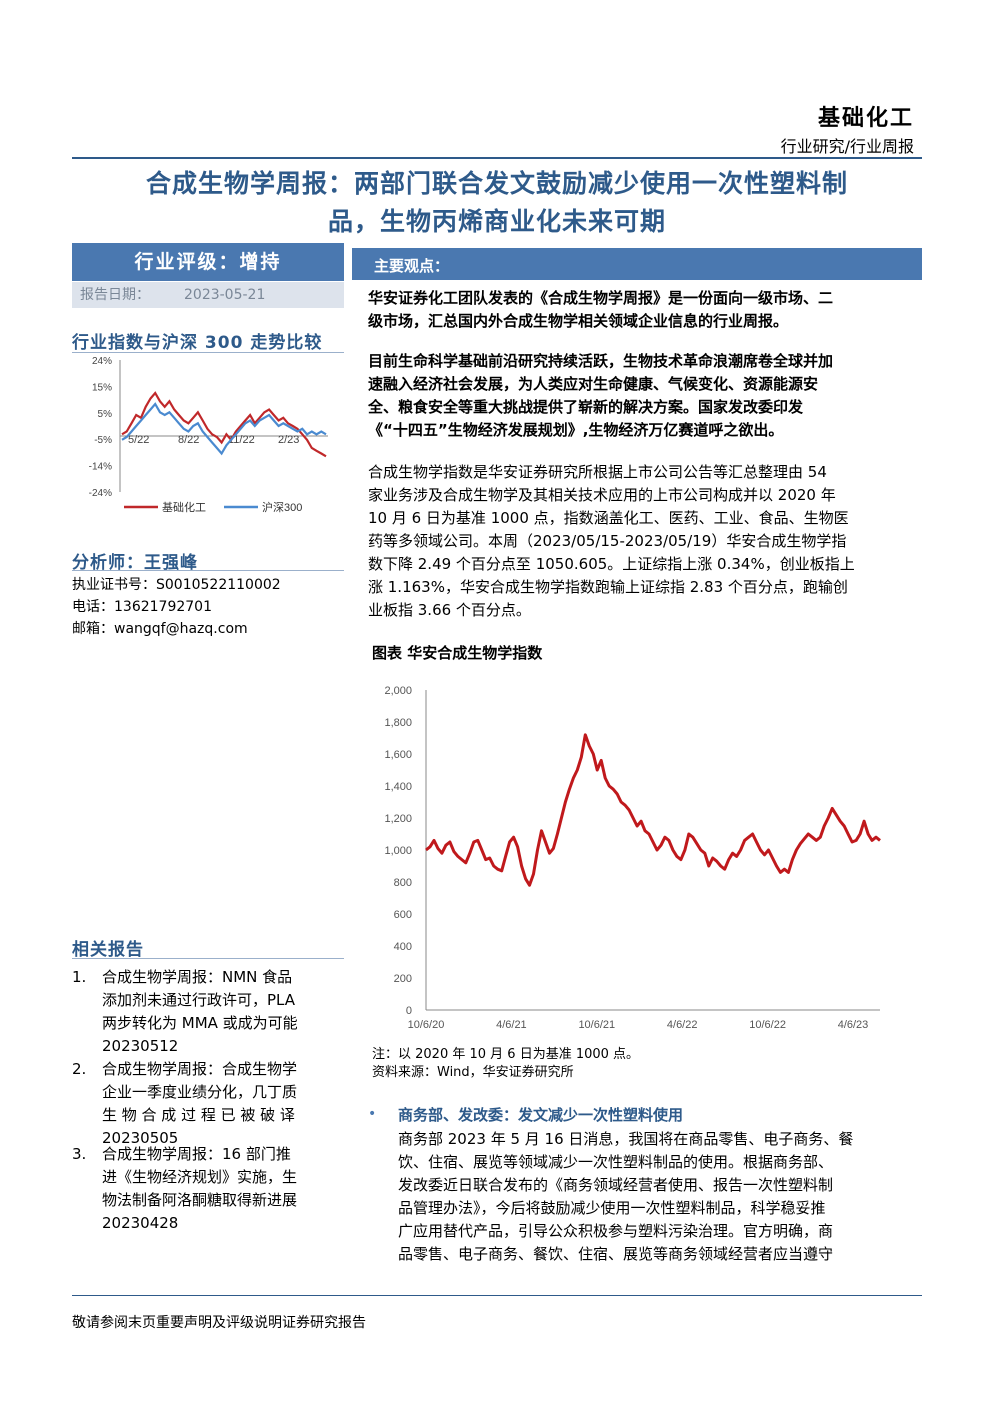 This screenshot has width=992, height=1403. I want to click on paragraph-context-line: 全、粮食安全等重大挑战提供了崭新的解决方案。国家发改委印发, so click(586, 407).